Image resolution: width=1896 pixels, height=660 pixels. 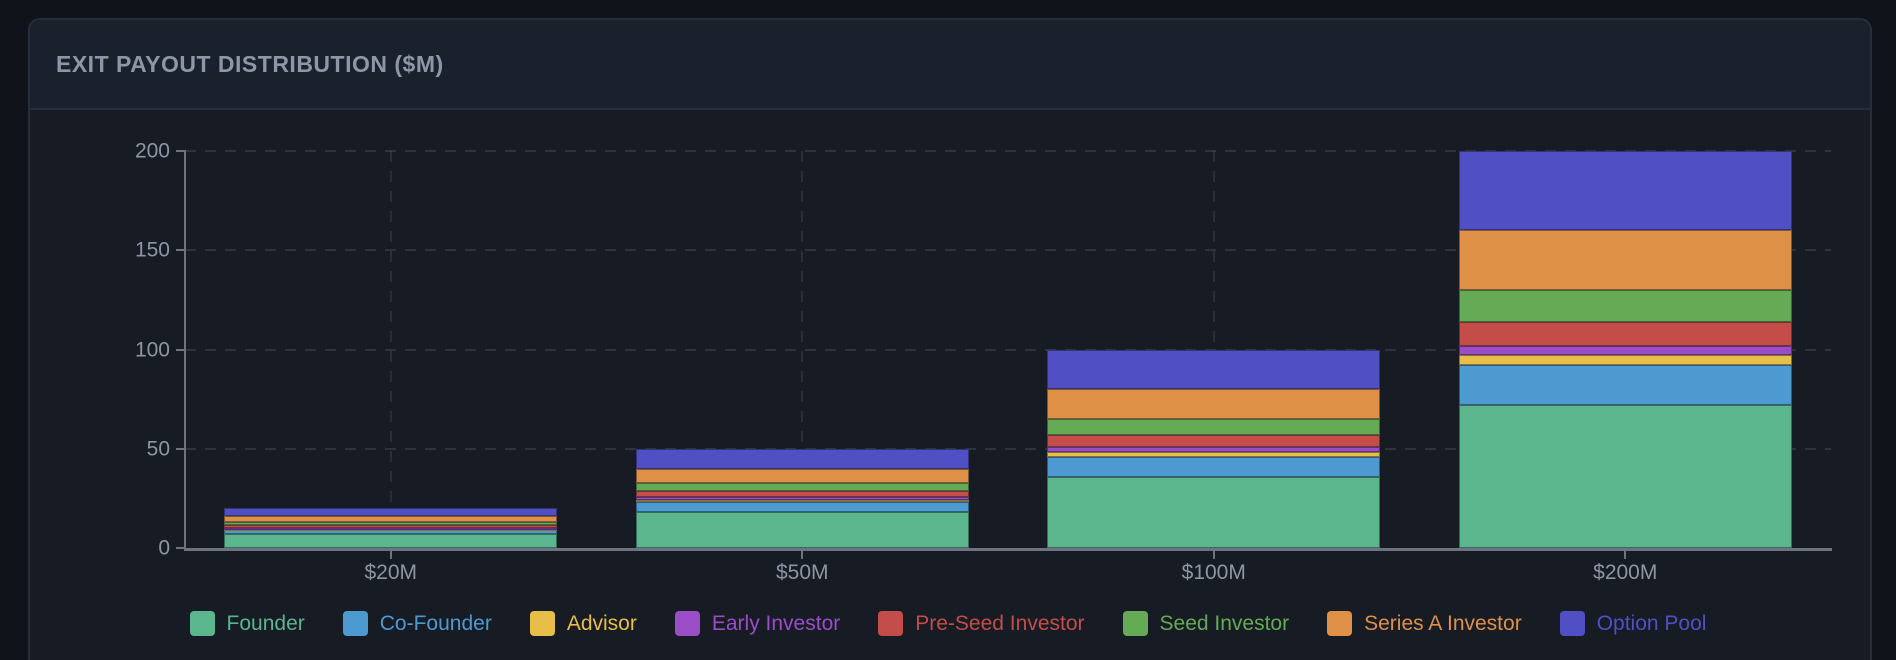 I want to click on legend-item-series-a-investor: Series A Investor, so click(x=1424, y=623).